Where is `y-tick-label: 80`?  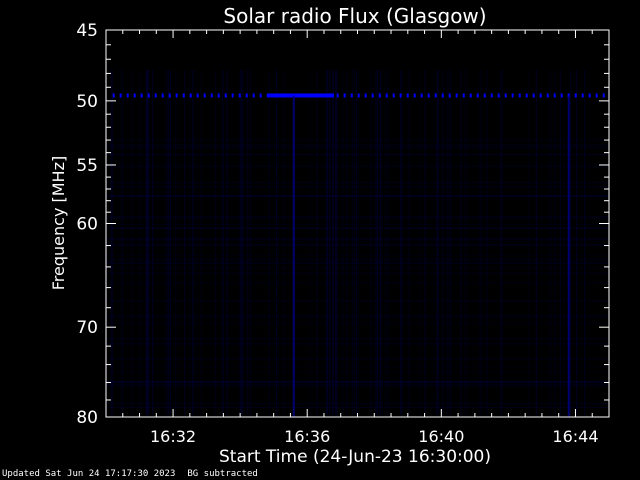
y-tick-label: 80 is located at coordinates (87, 418).